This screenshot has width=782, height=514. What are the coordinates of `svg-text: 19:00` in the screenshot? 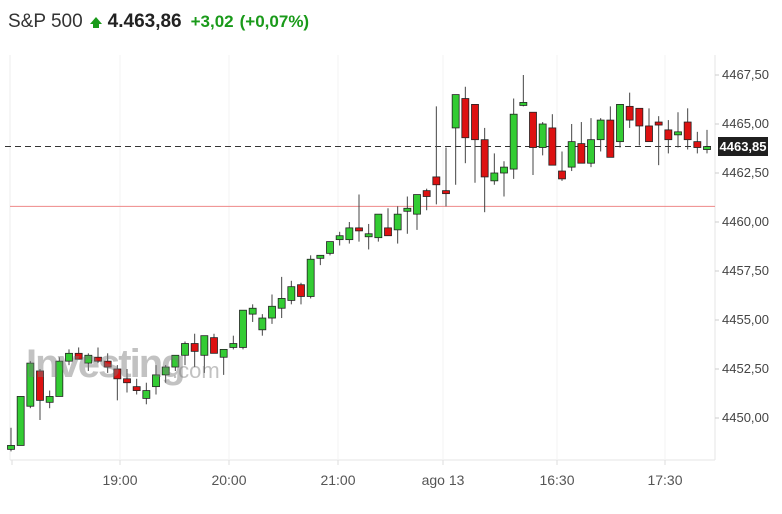 It's located at (119, 480).